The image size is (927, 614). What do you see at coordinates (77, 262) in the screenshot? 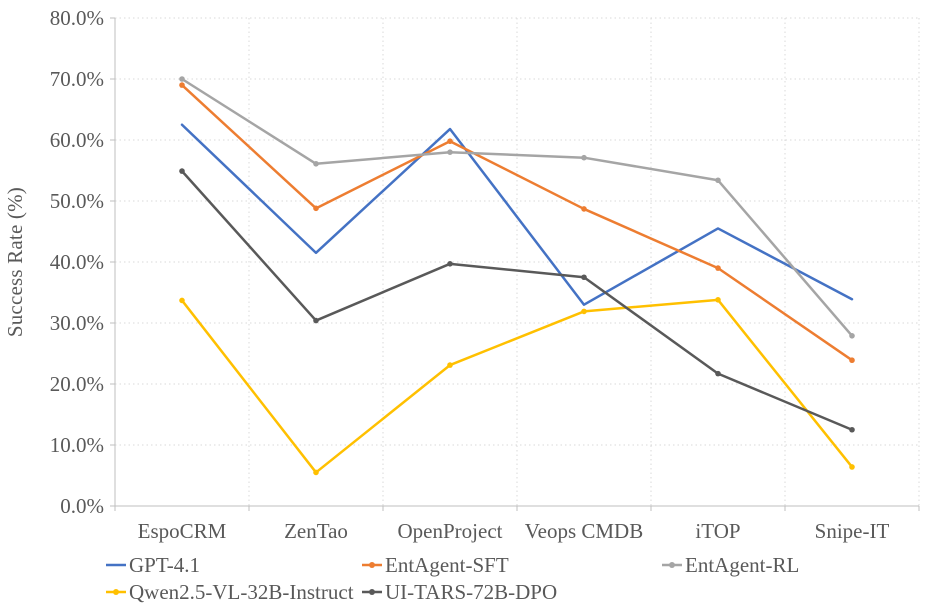
I see `y-tick-label: 40.0%` at bounding box center [77, 262].